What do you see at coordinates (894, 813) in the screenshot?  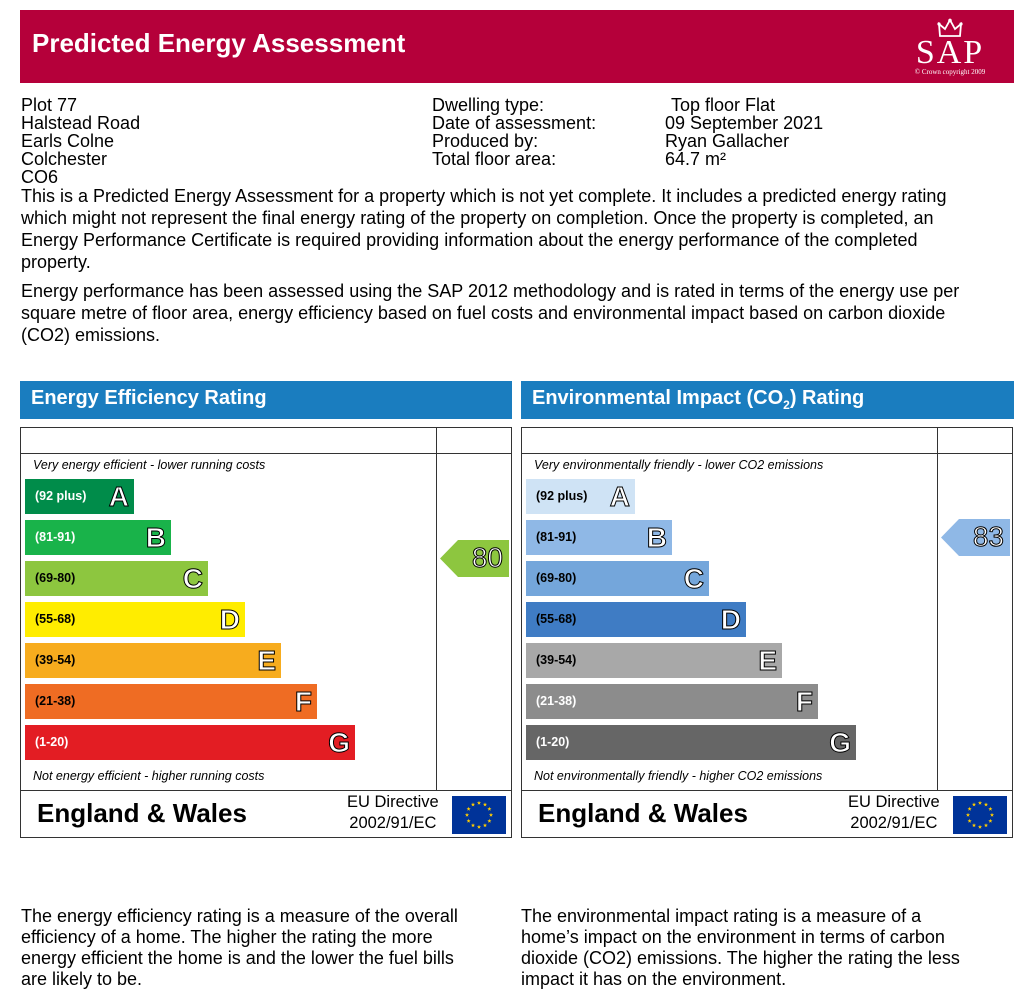 I see `environment-directive: EU Directive 2002/91/EC` at bounding box center [894, 813].